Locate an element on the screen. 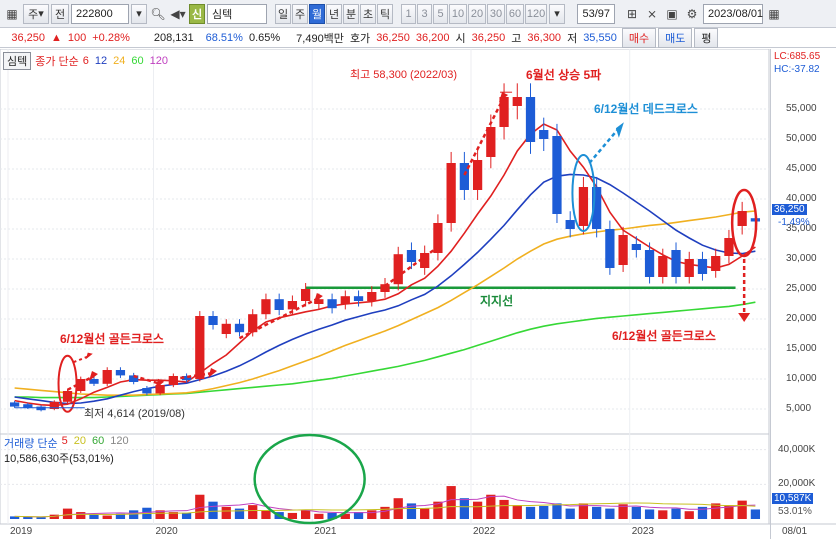 This screenshot has width=836, height=539. volume-legend-prefix: 거래량 단순 is located at coordinates (31, 444).